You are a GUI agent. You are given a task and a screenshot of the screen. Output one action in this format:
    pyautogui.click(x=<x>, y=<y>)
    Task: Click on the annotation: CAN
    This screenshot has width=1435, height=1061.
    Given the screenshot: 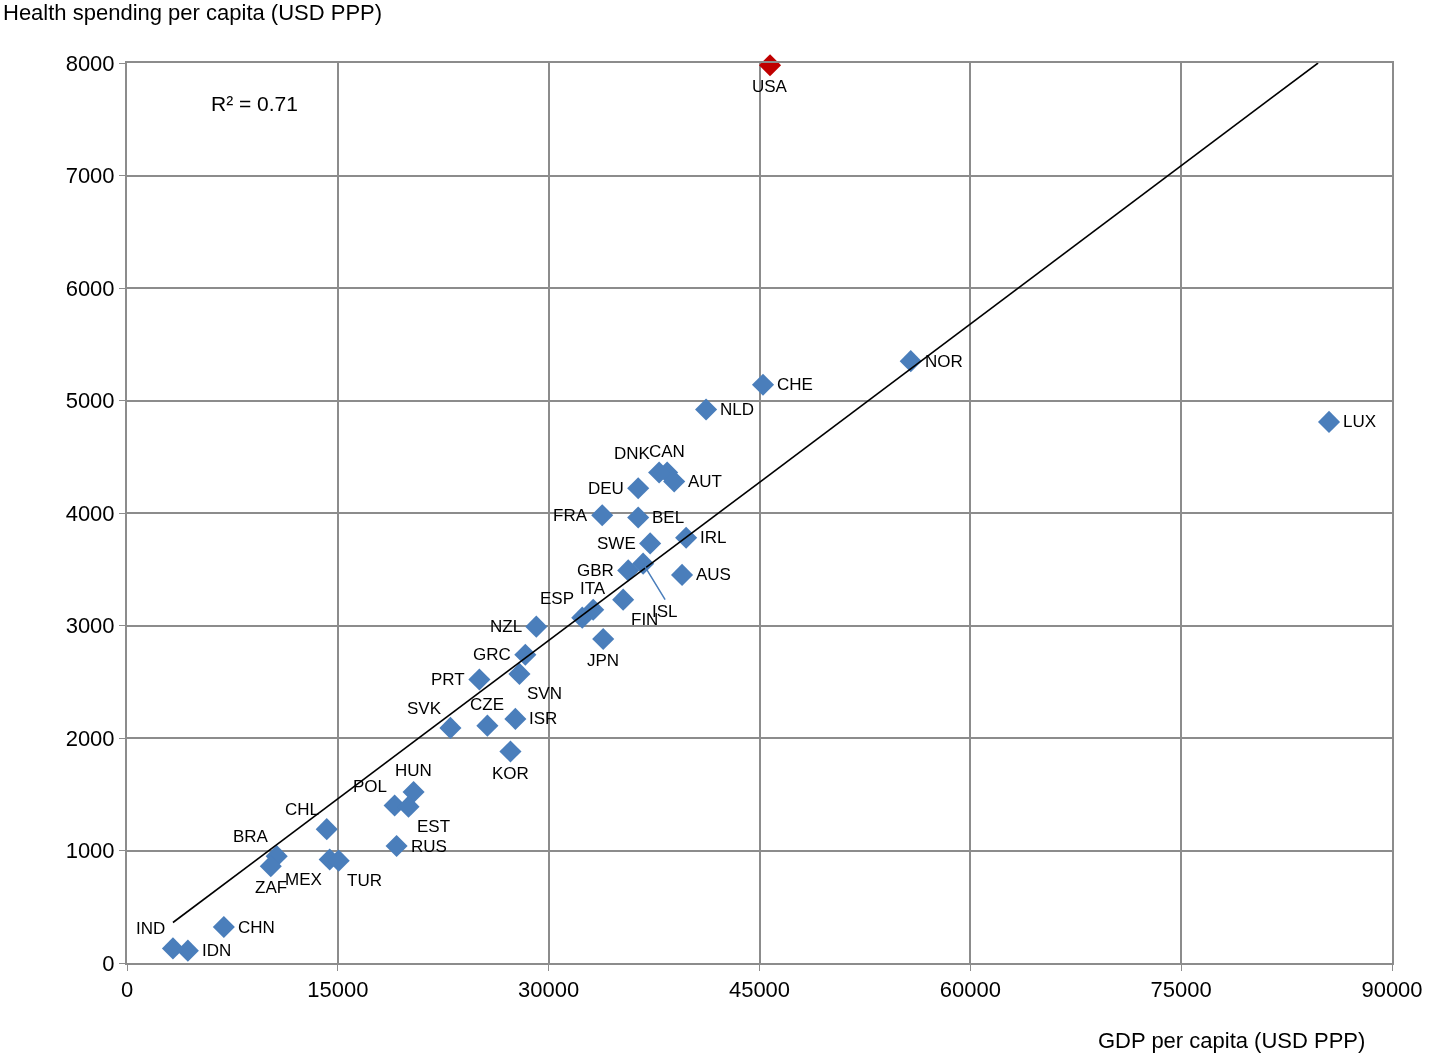 What is the action you would take?
    pyautogui.click(x=667, y=451)
    